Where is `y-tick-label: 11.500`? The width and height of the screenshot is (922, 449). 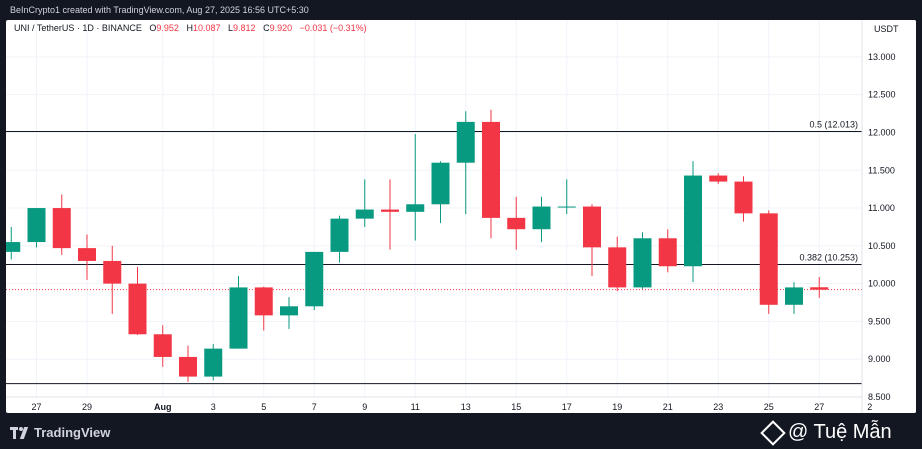
y-tick-label: 11.500 is located at coordinates (881, 170).